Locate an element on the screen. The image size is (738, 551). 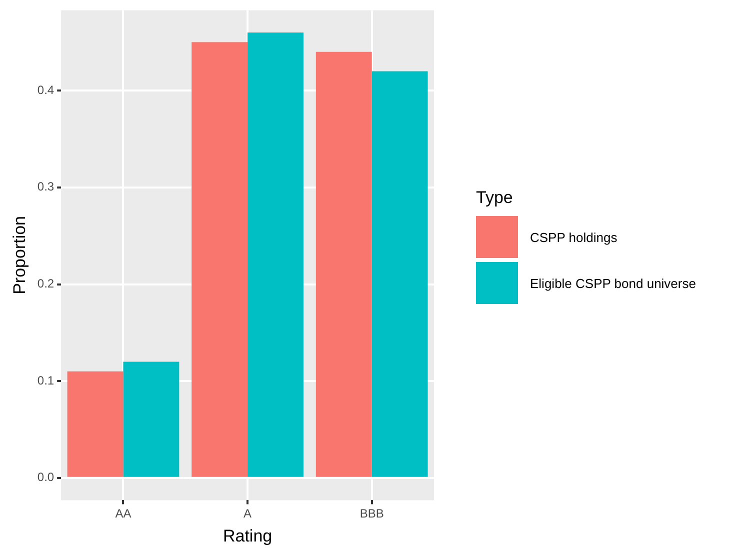
x-tick-label: AA is located at coordinates (123, 513).